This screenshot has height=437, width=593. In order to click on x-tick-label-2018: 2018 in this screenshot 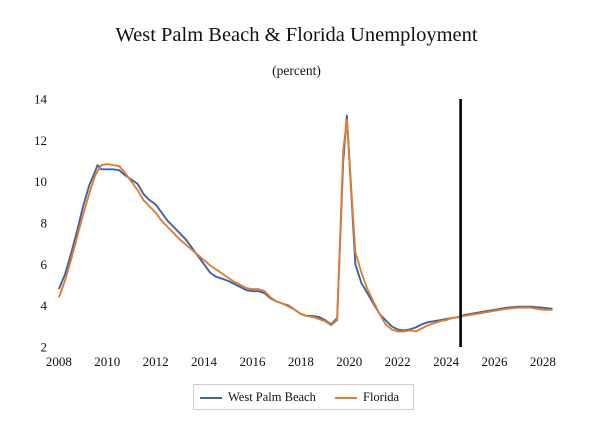, I will do `click(301, 361)`.